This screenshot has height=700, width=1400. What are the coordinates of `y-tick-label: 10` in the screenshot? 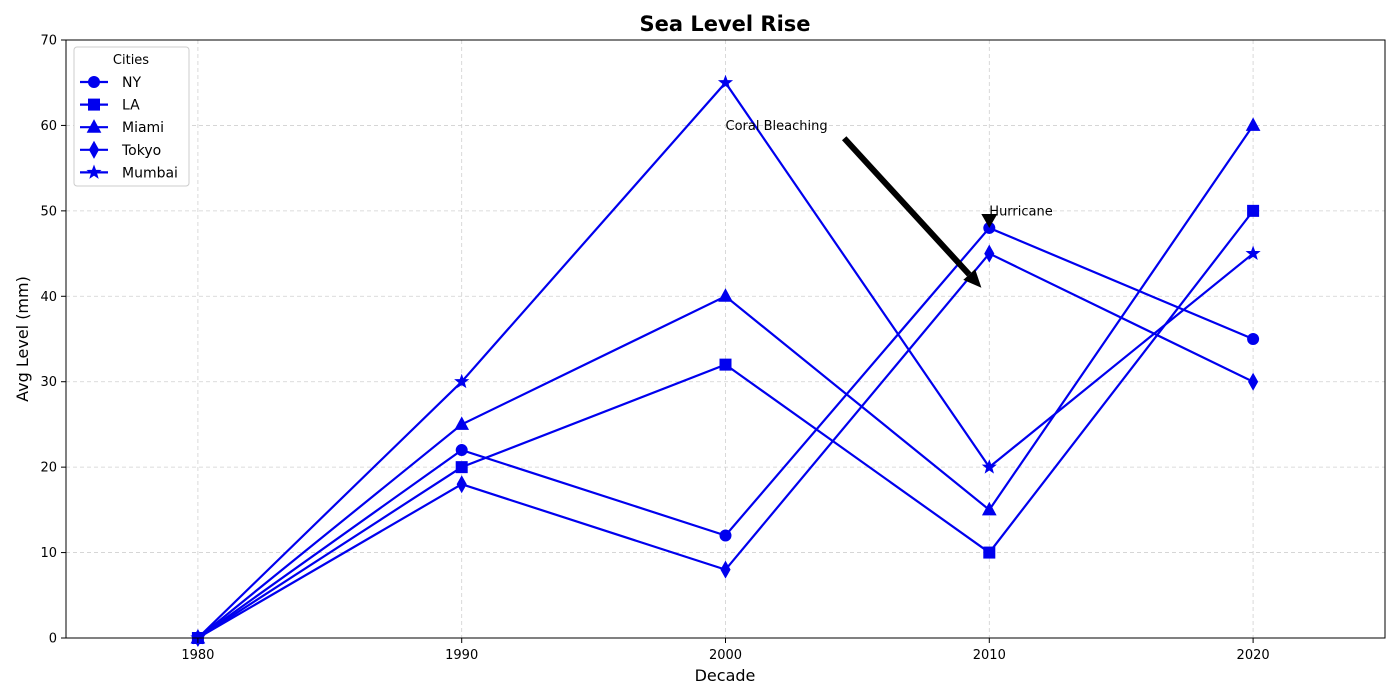 It's located at (48, 553).